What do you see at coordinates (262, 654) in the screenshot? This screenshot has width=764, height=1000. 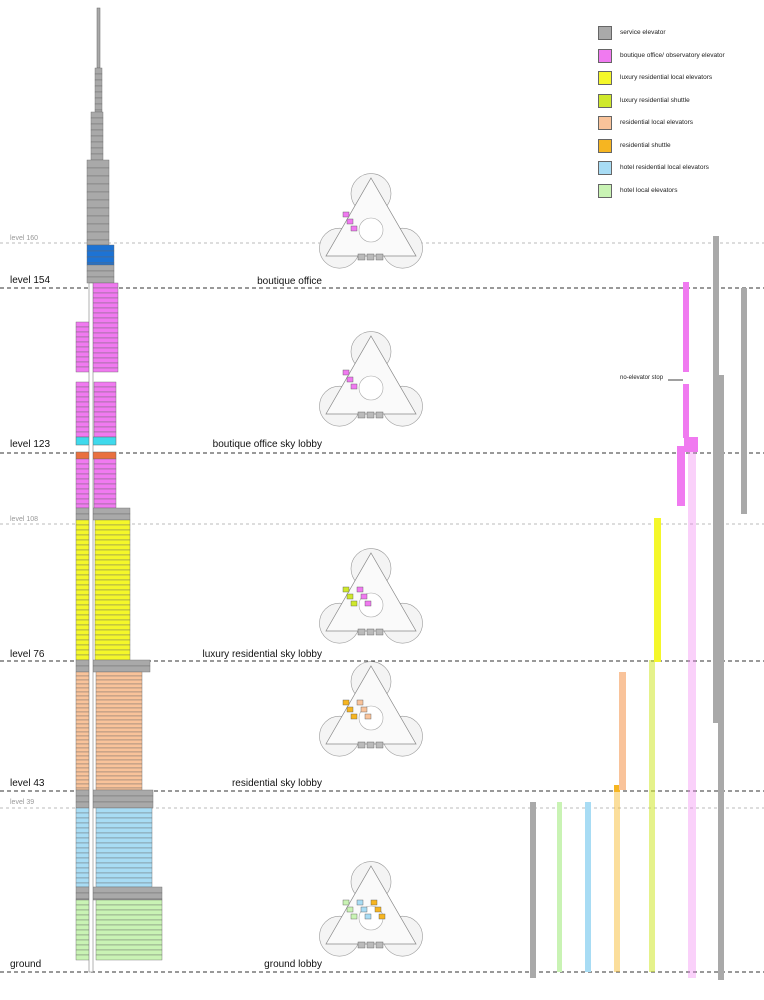 I see `lobby-label: luxury residential sky lobby` at bounding box center [262, 654].